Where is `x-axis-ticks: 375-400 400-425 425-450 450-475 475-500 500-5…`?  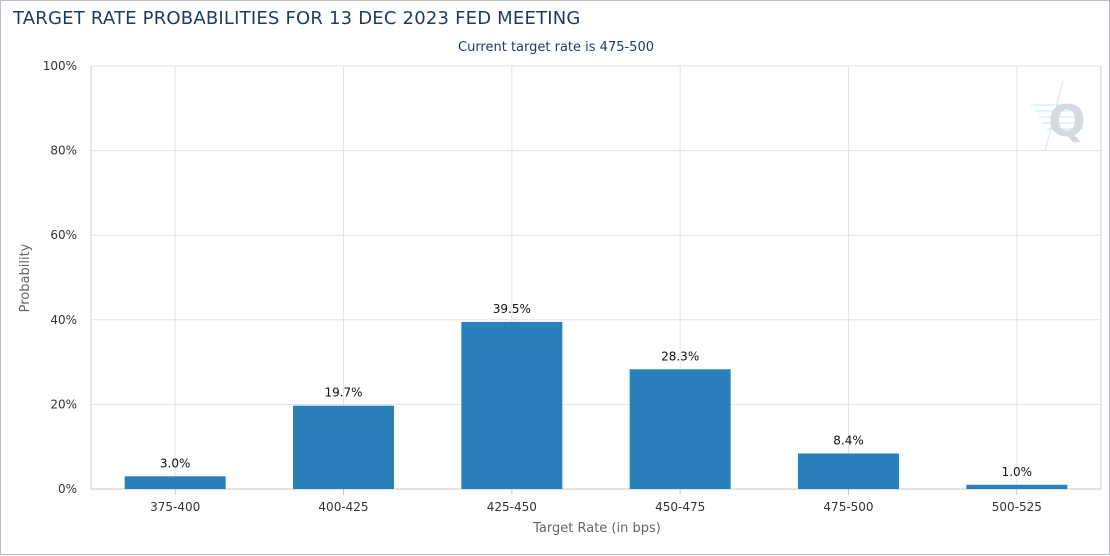
x-axis-ticks: 375-400 400-425 425-450 450-475 475-500 500-5… is located at coordinates (596, 501).